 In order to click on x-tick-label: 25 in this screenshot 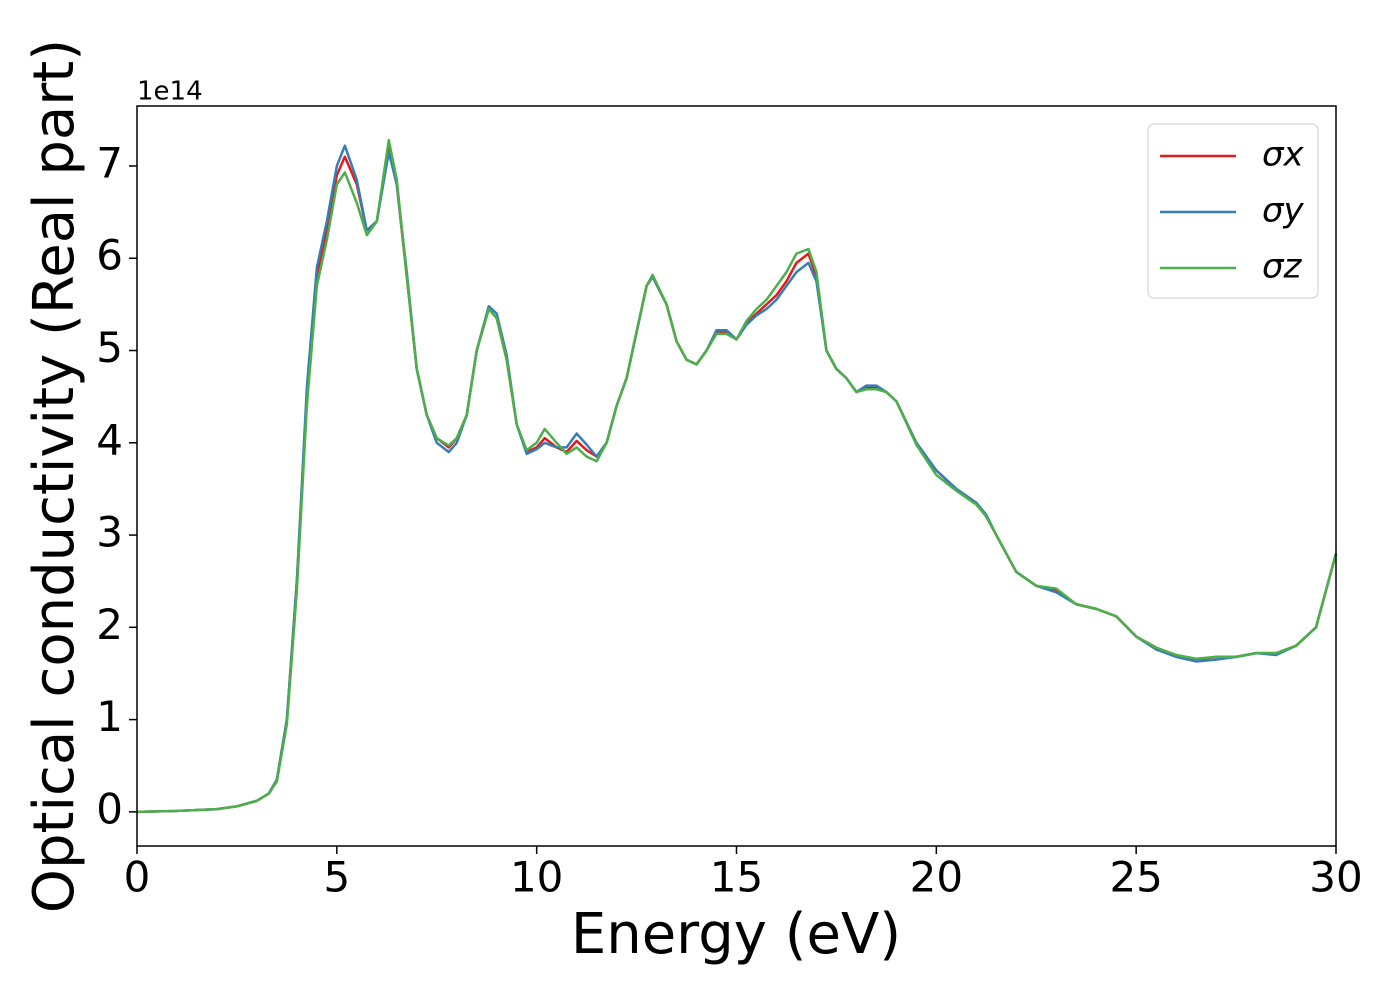, I will do `click(1135, 877)`.